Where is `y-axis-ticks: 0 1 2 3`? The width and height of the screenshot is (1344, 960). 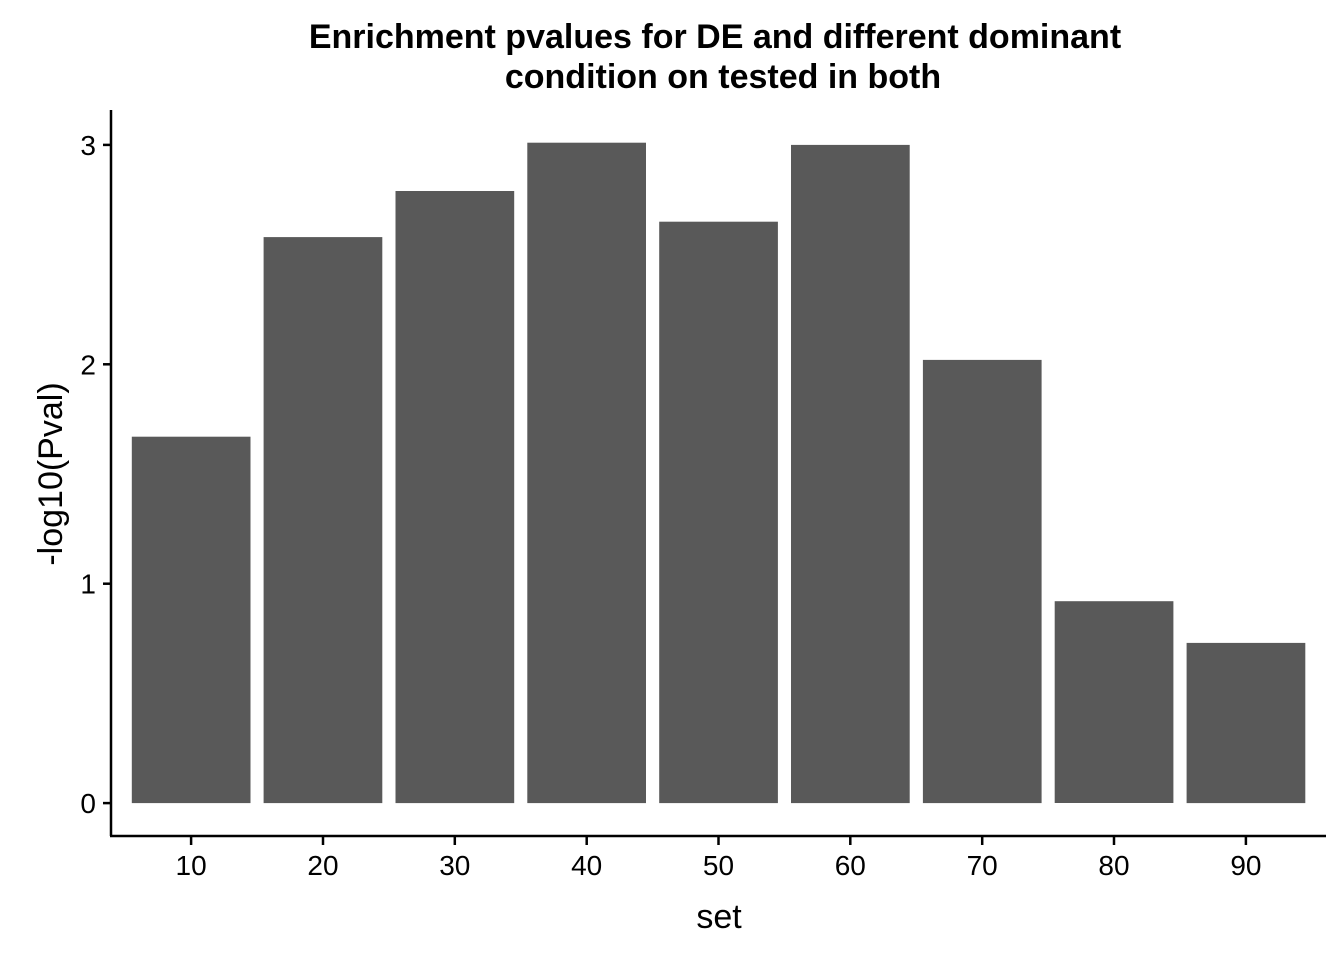 y-axis-ticks: 0 1 2 3 is located at coordinates (95, 474).